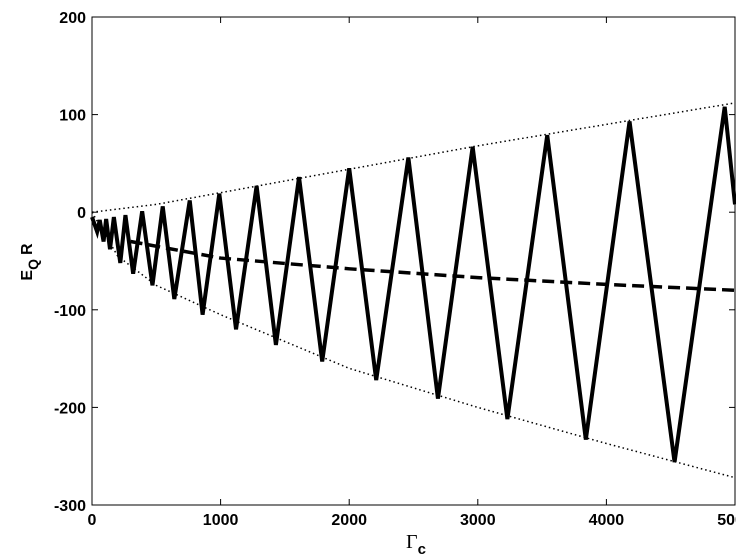 The image size is (736, 559). Describe the element at coordinates (72, 116) in the screenshot. I see `y-tick-label: 100` at that location.